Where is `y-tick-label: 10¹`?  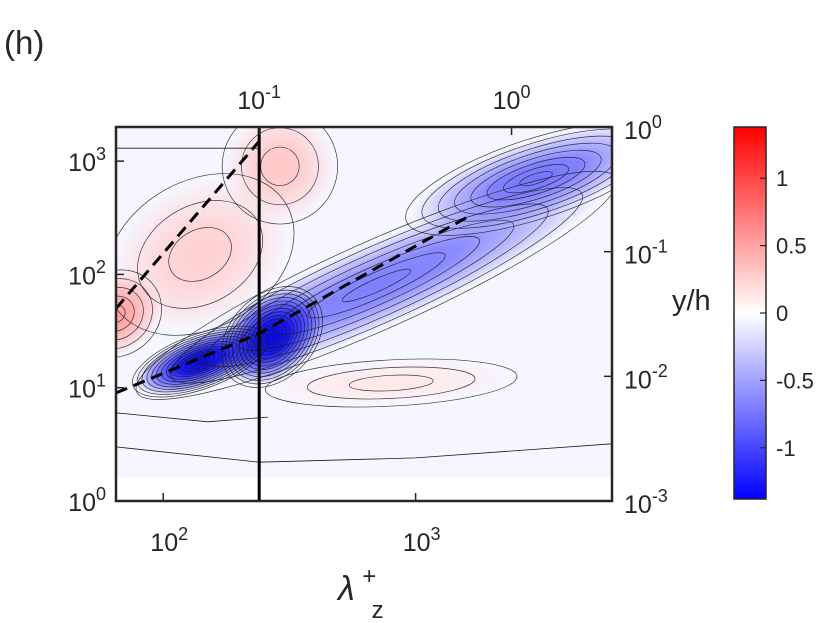
y-tick-label: 10¹ is located at coordinates (87, 386).